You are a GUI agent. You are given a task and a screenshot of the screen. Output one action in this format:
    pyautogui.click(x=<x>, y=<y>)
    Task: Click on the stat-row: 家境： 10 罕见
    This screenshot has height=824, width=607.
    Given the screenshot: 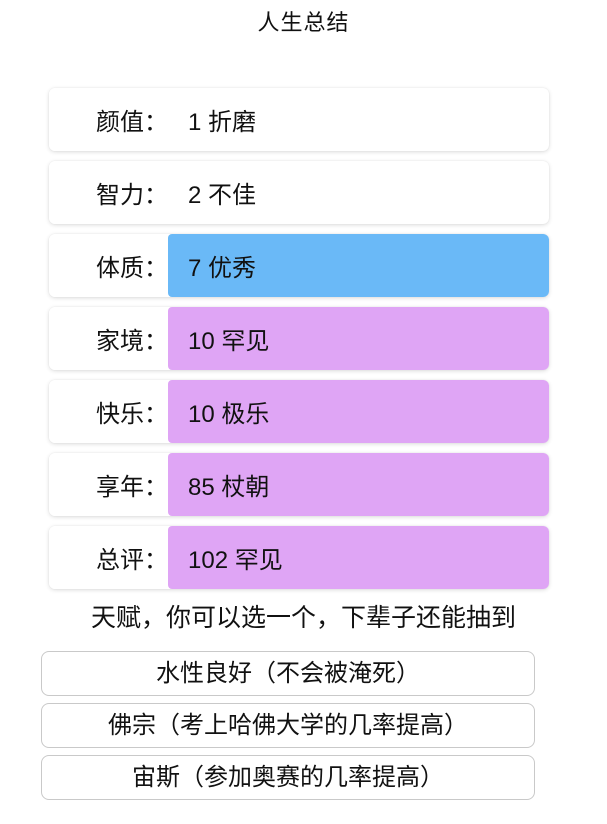 What is the action you would take?
    pyautogui.click(x=299, y=338)
    